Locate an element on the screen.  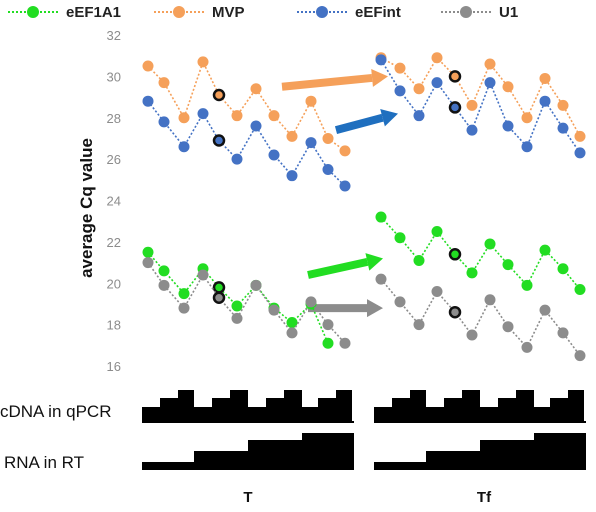
arrow-head-MVP is located at coordinates (379, 77).